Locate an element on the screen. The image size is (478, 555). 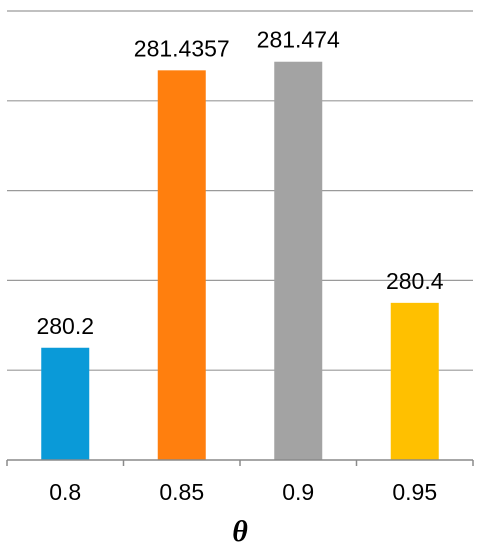
data-label-0.95: 280.4 is located at coordinates (415, 281).